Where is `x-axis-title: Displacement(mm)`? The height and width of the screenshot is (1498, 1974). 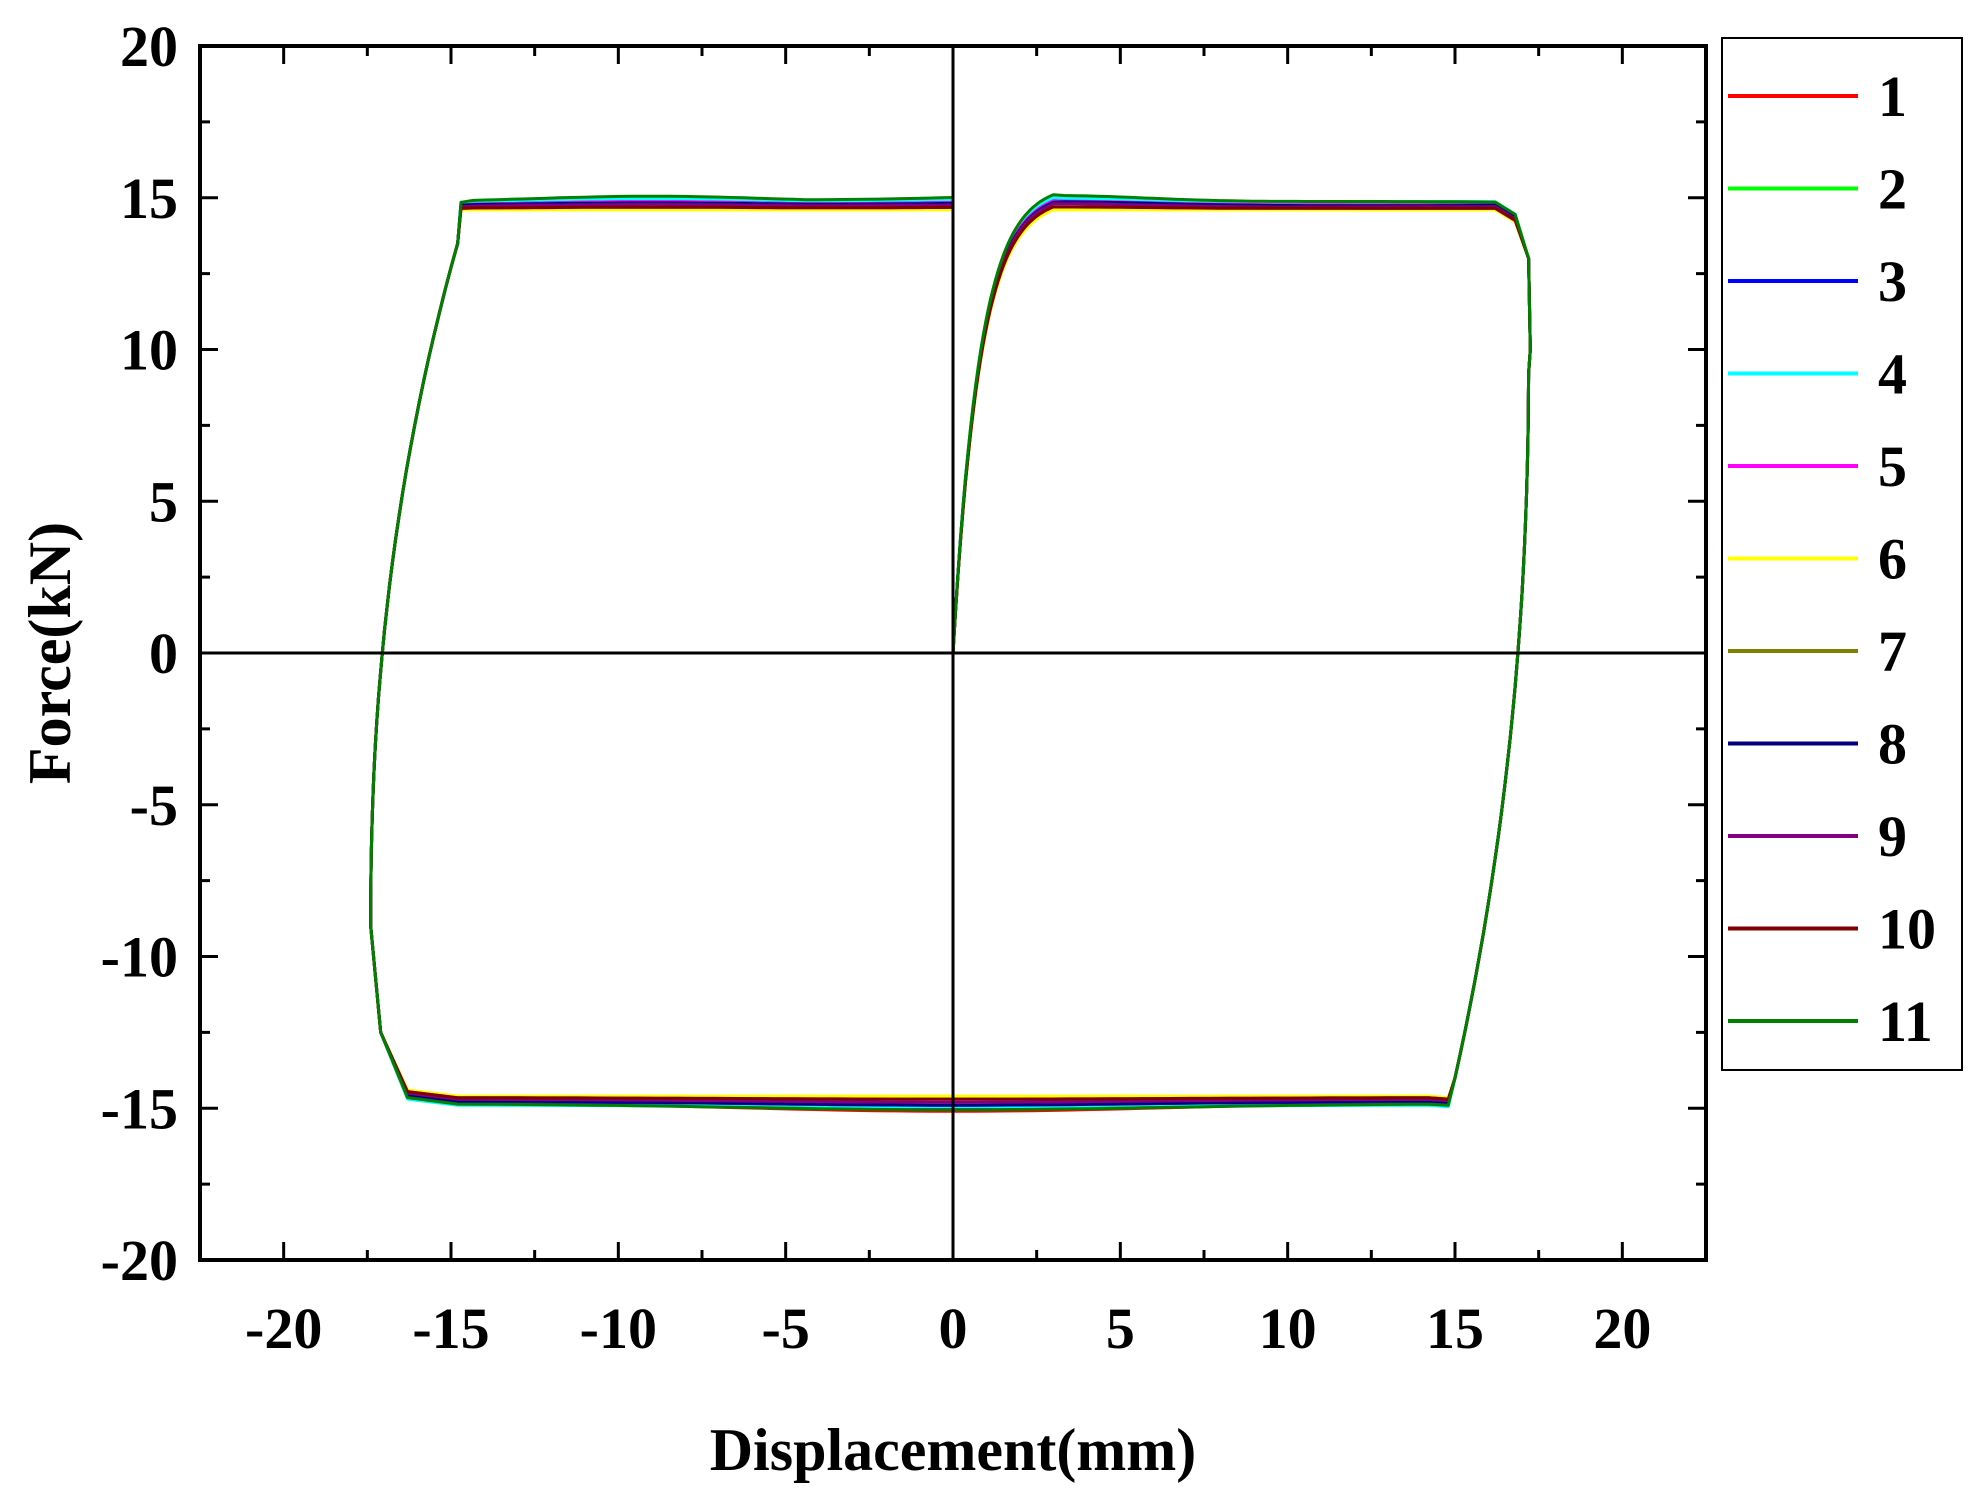 x-axis-title: Displacement(mm) is located at coordinates (953, 1450).